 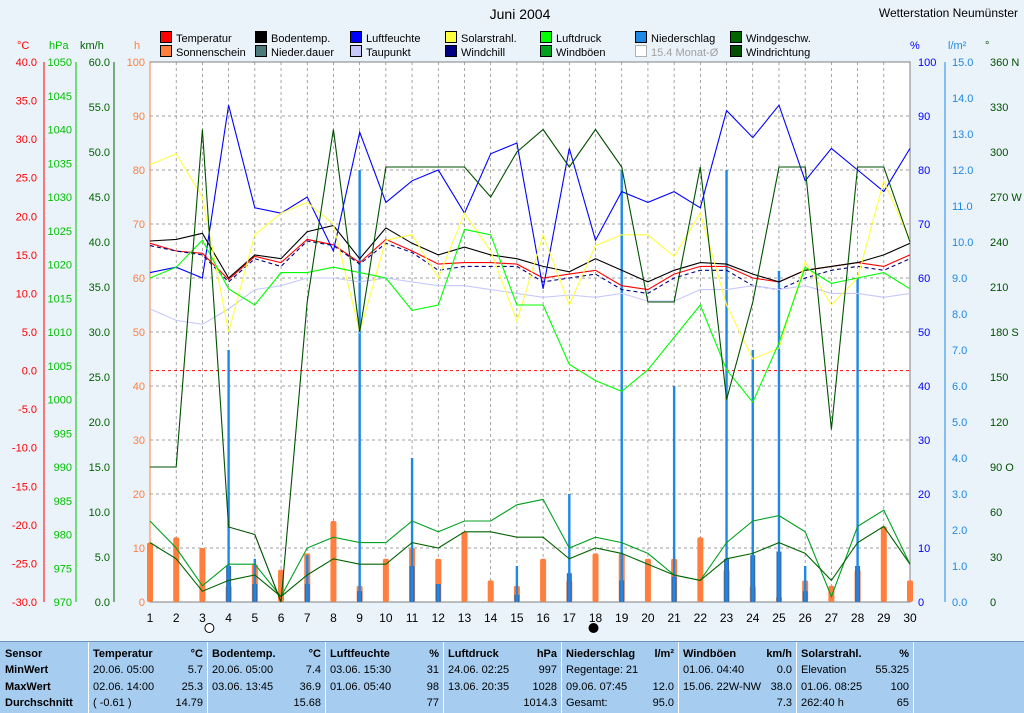 I want to click on legend-item: Nieder.dauer, so click(x=294, y=52).